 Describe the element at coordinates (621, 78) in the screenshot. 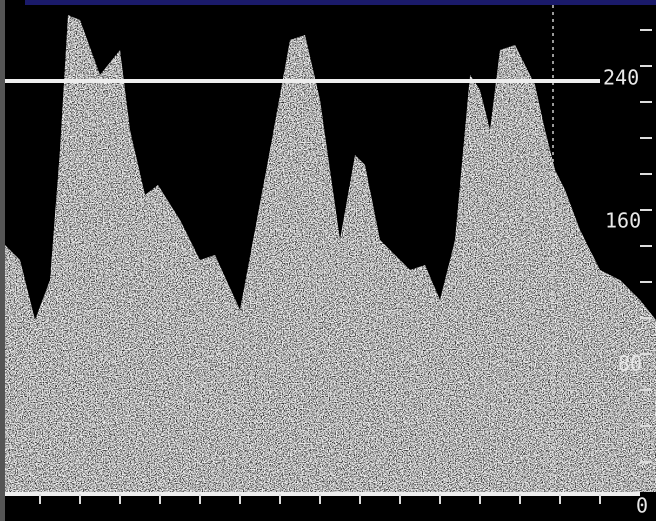

I see `scale-label: 240` at that location.